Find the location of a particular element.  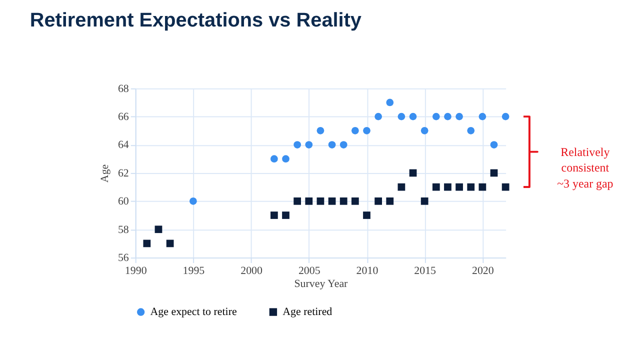

text: Relatively consistent ~3 year gap is located at coordinates (585, 167).